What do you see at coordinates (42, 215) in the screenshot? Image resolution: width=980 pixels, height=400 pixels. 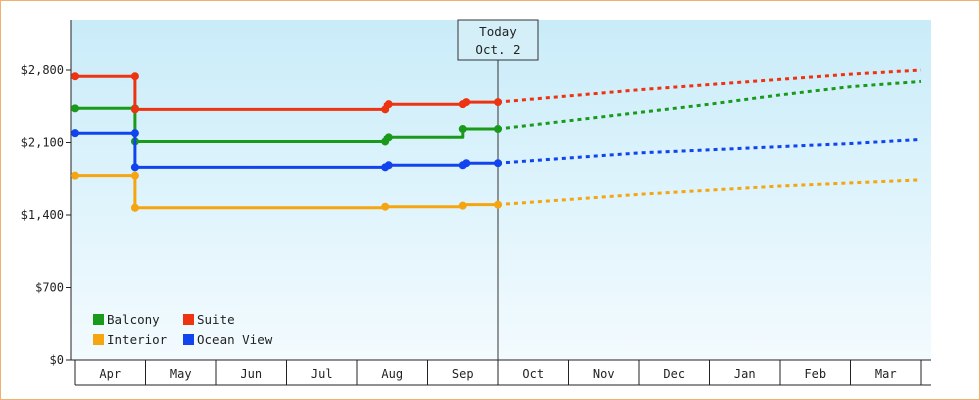 I see `y-tick-label: $1,400` at bounding box center [42, 215].